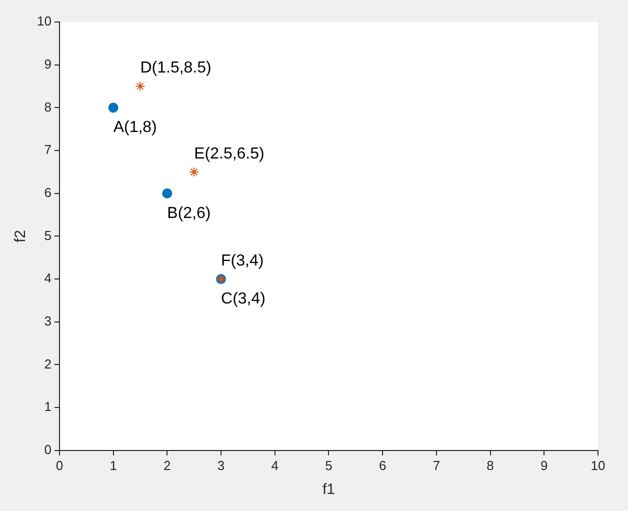 Image resolution: width=628 pixels, height=511 pixels. Describe the element at coordinates (490, 465) in the screenshot. I see `x-tick-label: 8` at that location.